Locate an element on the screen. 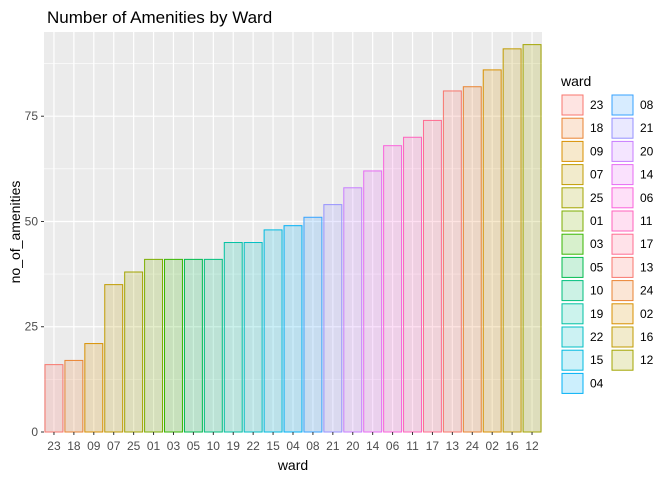  legend-label: 02 is located at coordinates (647, 314).